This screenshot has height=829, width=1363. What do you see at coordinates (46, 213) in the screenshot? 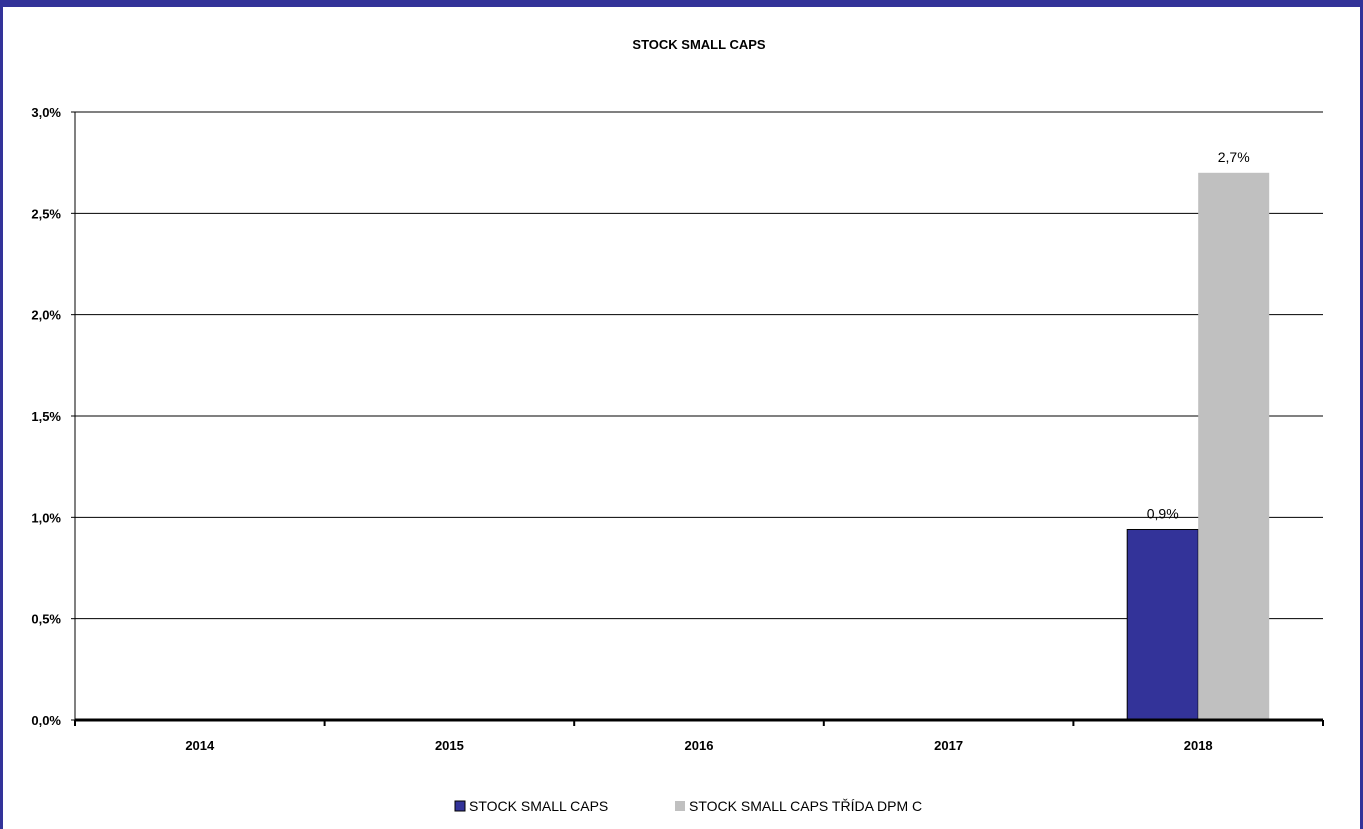
I see `y-tick-label: 2,5%` at bounding box center [46, 213].